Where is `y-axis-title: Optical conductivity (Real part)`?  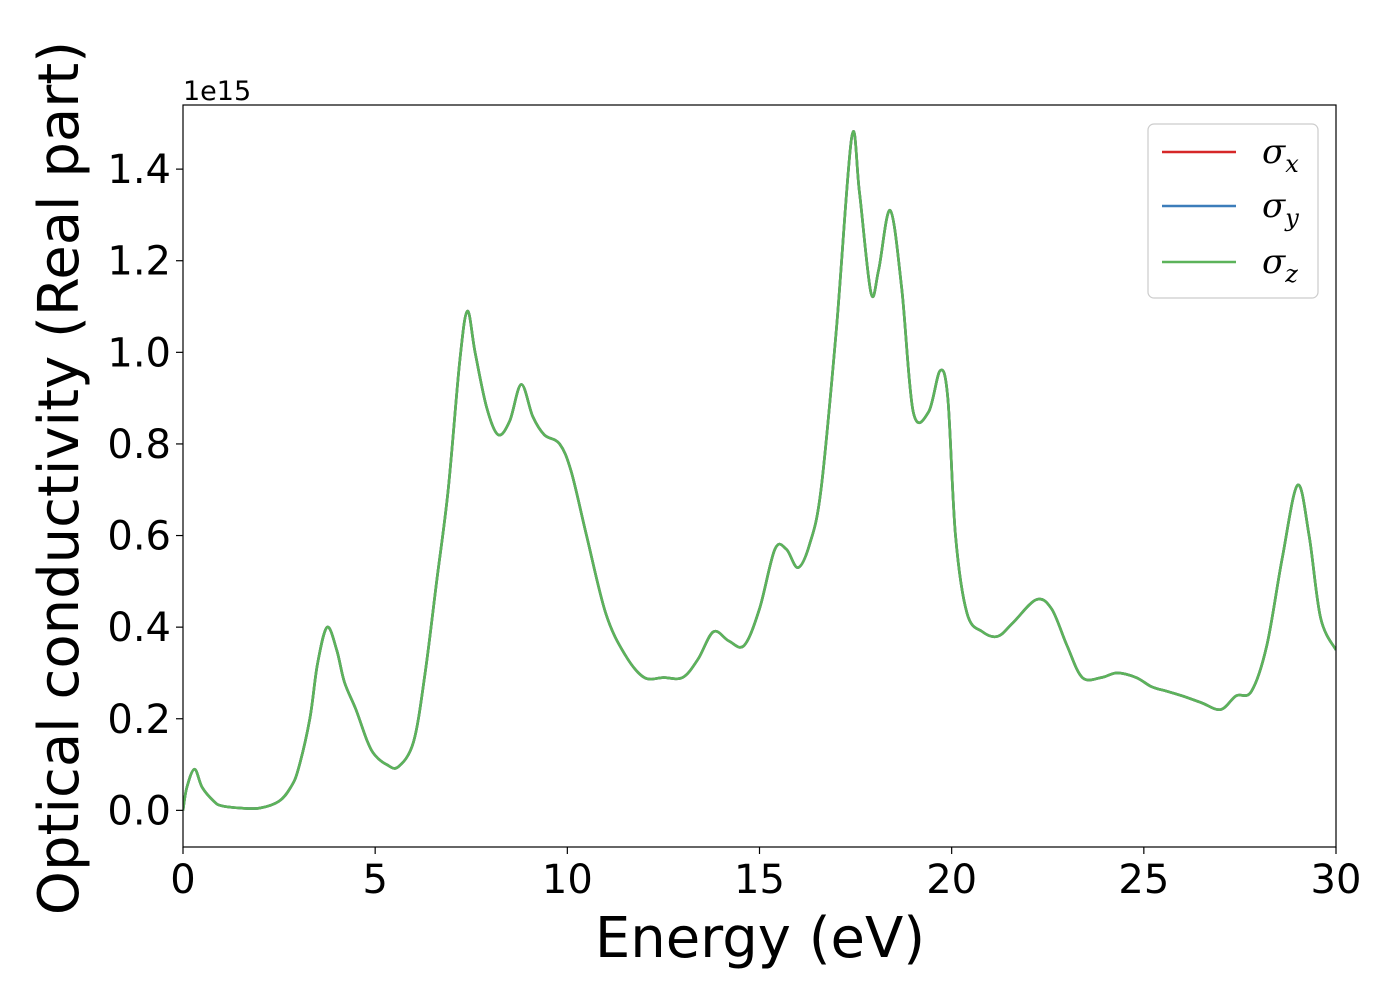 y-axis-title: Optical conductivity (Real part) is located at coordinates (59, 478).